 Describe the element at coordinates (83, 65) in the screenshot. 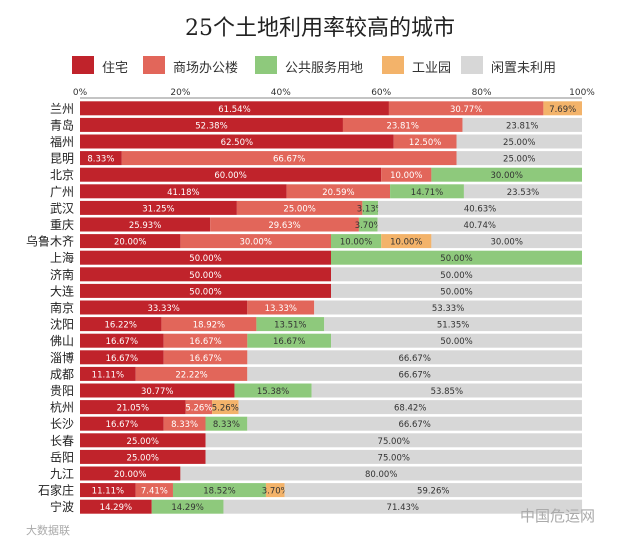

I see `legend-swatch` at that location.